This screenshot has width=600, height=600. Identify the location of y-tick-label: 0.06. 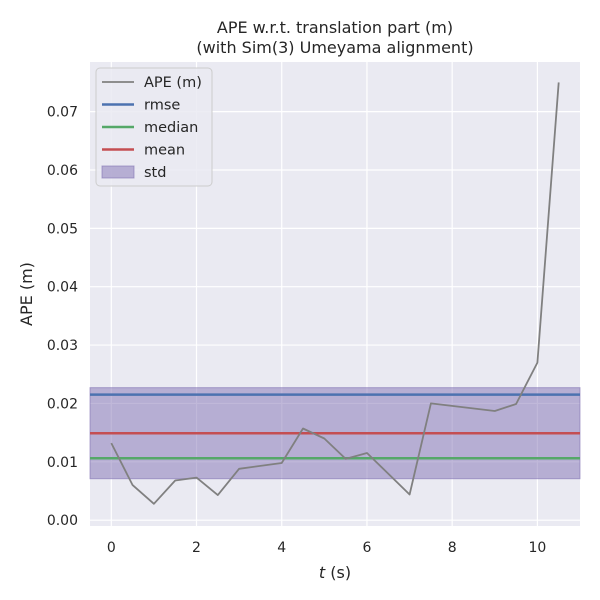
(62, 171).